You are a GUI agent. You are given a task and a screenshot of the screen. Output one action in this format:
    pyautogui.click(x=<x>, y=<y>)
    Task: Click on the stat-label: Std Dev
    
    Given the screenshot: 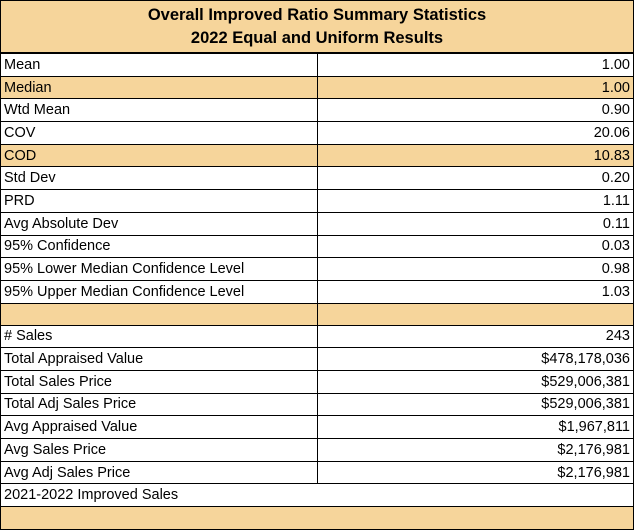 What is the action you would take?
    pyautogui.click(x=159, y=178)
    